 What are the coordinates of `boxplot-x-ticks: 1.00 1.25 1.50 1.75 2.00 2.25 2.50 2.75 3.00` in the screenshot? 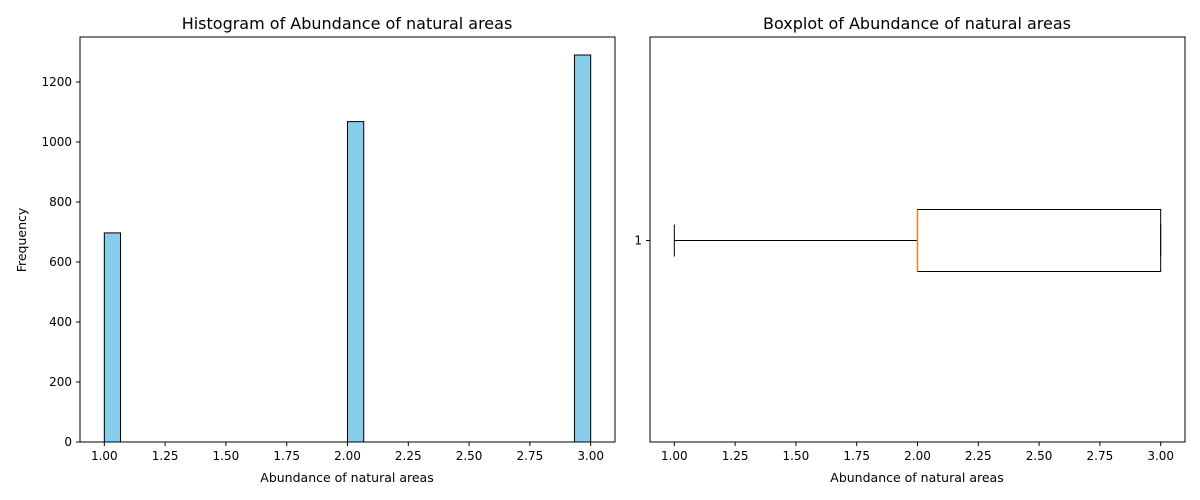 It's located at (917, 452).